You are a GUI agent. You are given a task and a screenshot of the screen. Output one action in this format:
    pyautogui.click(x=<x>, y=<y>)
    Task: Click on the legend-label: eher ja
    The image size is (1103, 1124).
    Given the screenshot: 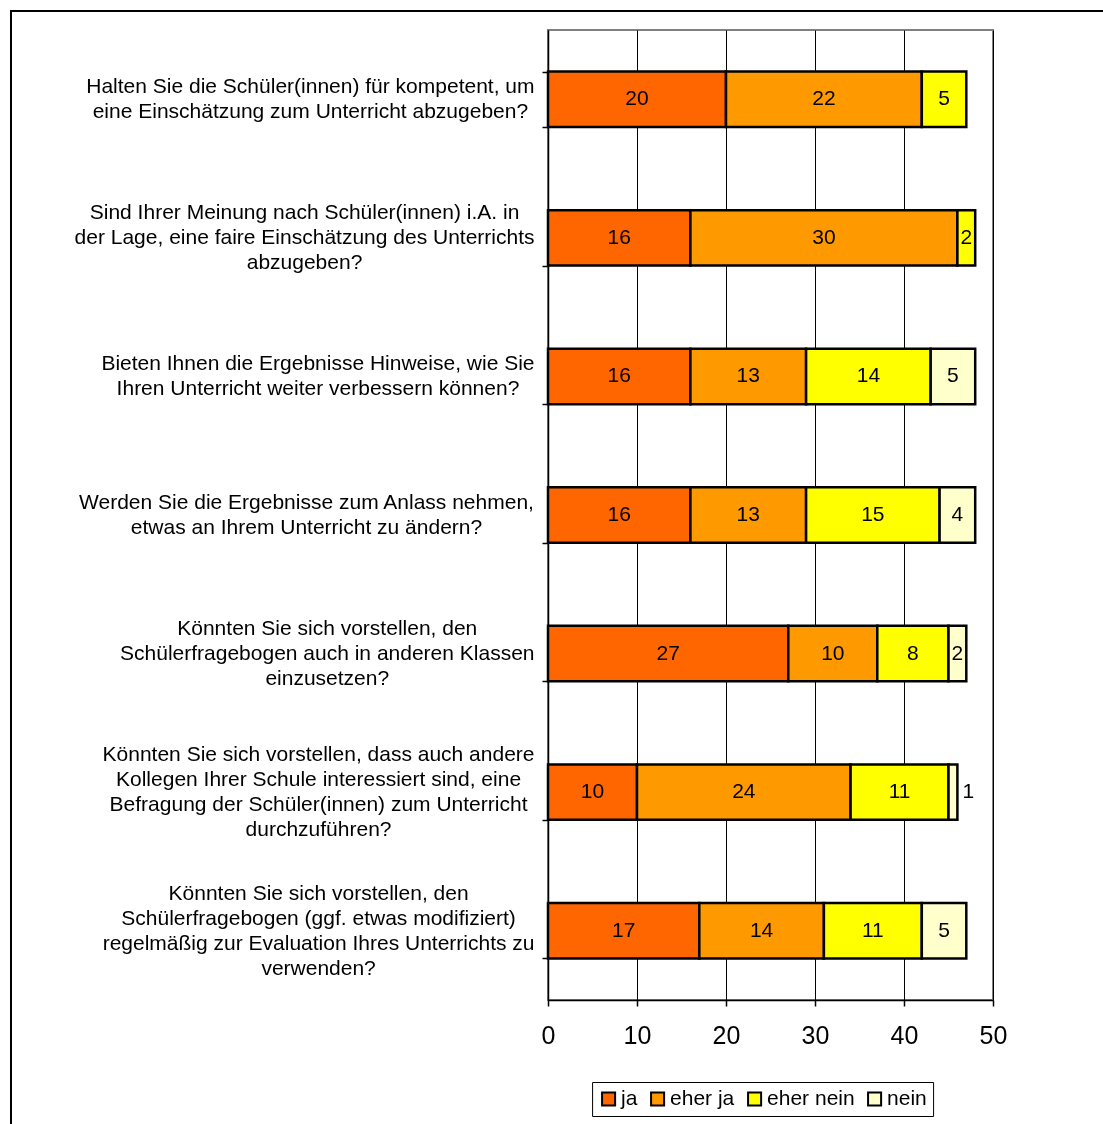 What is the action you would take?
    pyautogui.click(x=702, y=1097)
    